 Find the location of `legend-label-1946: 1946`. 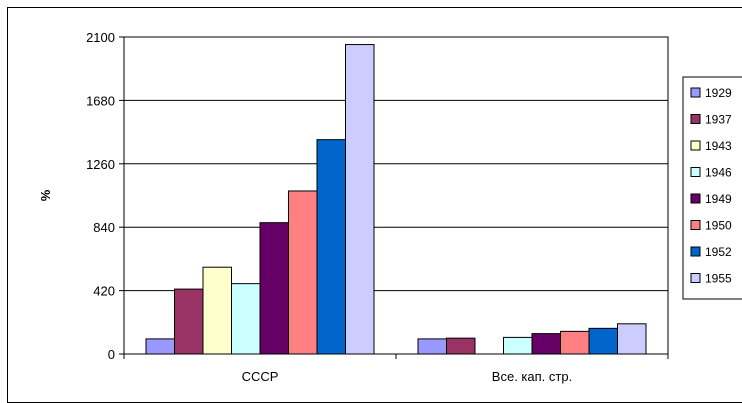

legend-label-1946: 1946 is located at coordinates (718, 173).